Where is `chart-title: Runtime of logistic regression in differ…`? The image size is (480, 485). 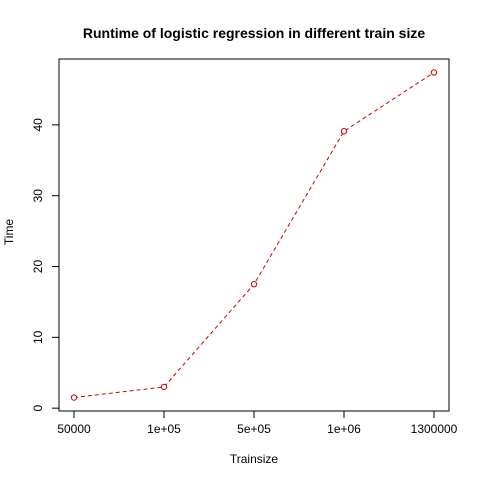 chart-title: Runtime of logistic regression in differ… is located at coordinates (254, 33).